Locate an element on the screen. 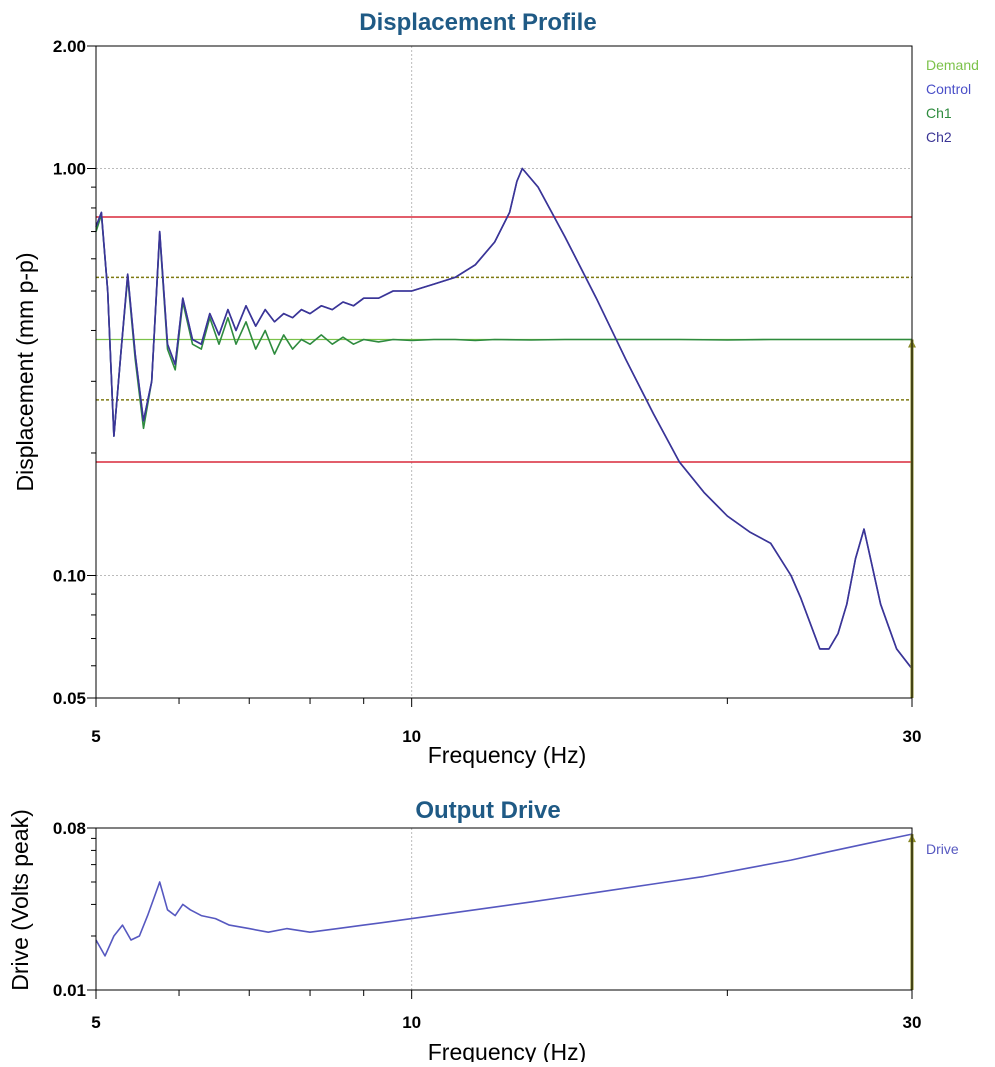  series-line-drive is located at coordinates (504, 895).